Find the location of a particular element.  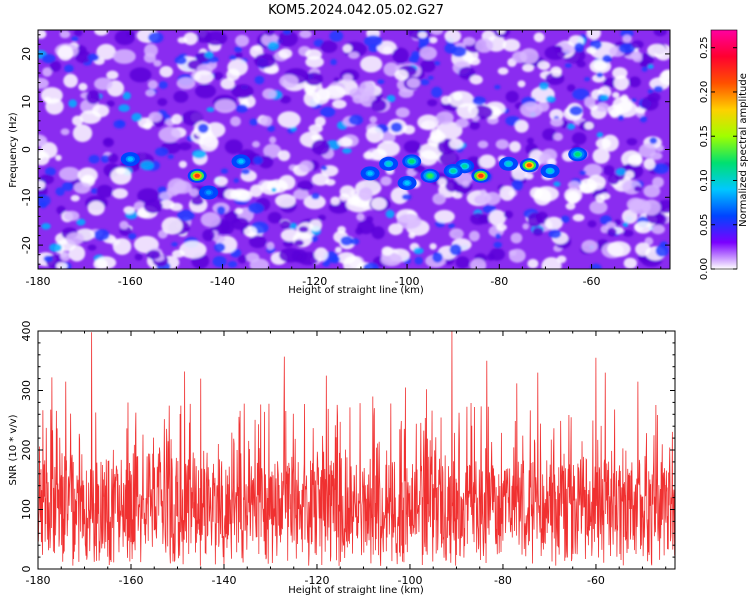

y-tick-label: -20 is located at coordinates (26, 245).